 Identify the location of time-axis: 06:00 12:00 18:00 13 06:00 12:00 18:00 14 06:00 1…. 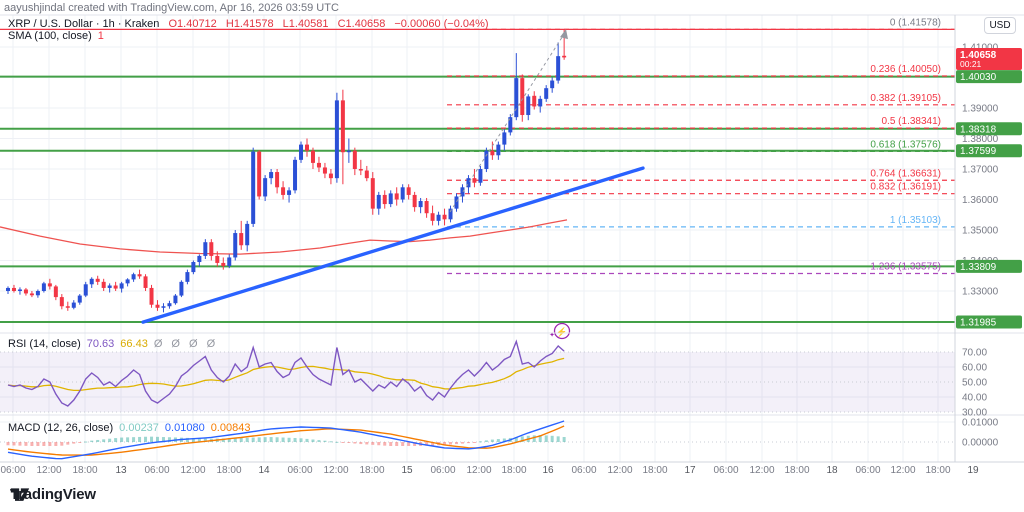
(489, 470).